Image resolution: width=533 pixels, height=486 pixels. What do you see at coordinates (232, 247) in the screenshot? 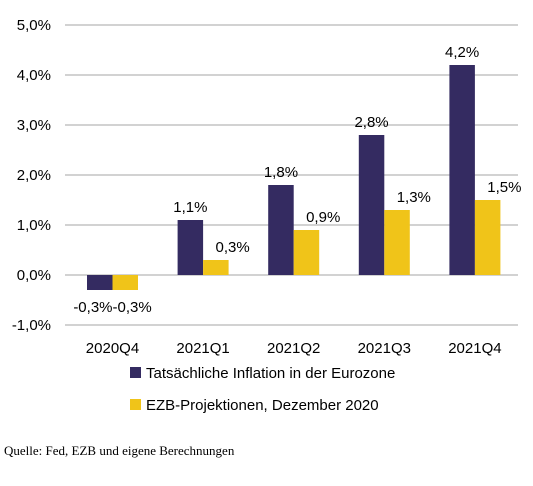
I see `data-label: 0,3%` at bounding box center [232, 247].